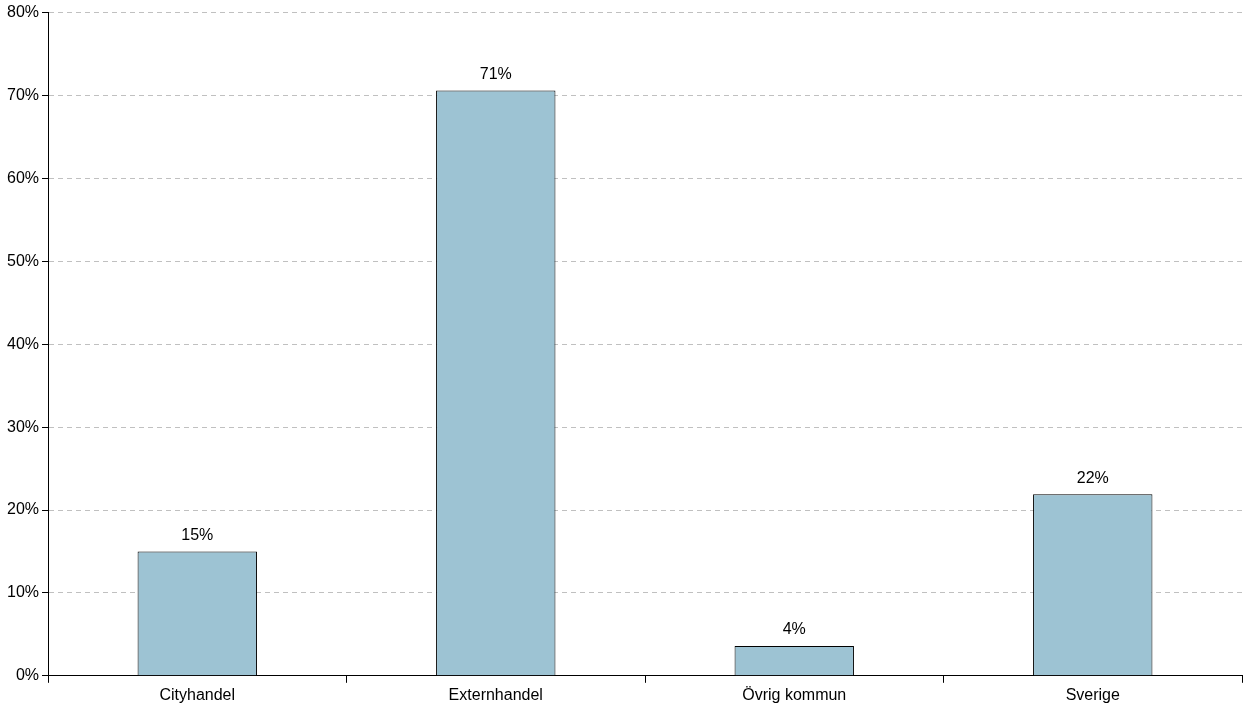  Describe the element at coordinates (495, 73) in the screenshot. I see `data-label: 71%` at that location.